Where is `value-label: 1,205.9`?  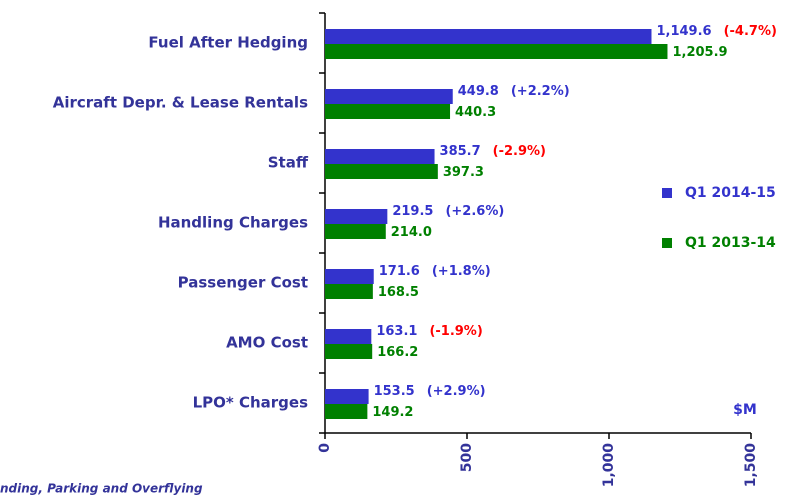 value-label: 1,205.9 is located at coordinates (699, 52).